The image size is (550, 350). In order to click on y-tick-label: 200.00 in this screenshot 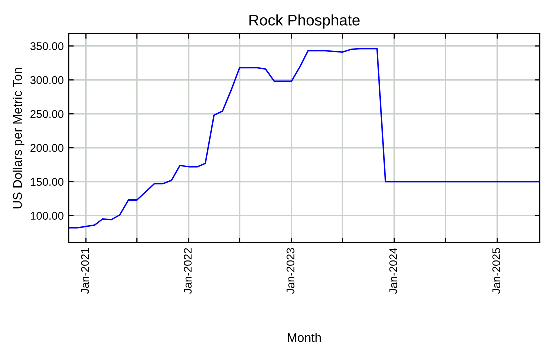, I will do `click(47, 148)`.